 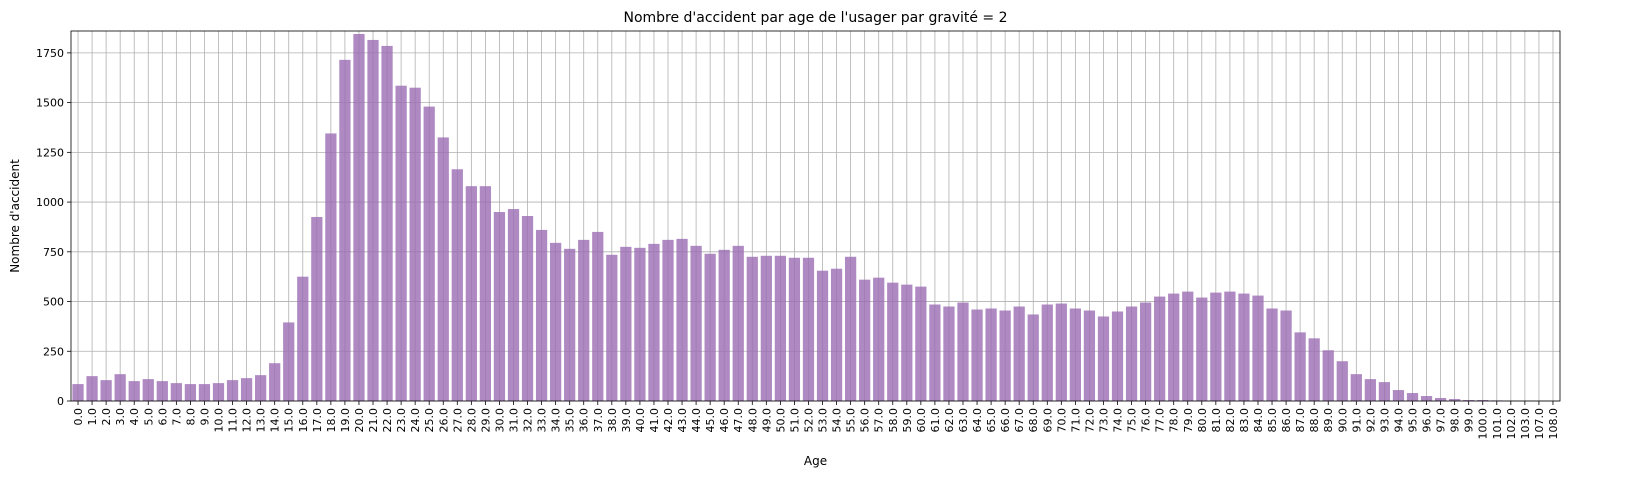 I want to click on x-tick-label: 57.0, so click(x=879, y=420).